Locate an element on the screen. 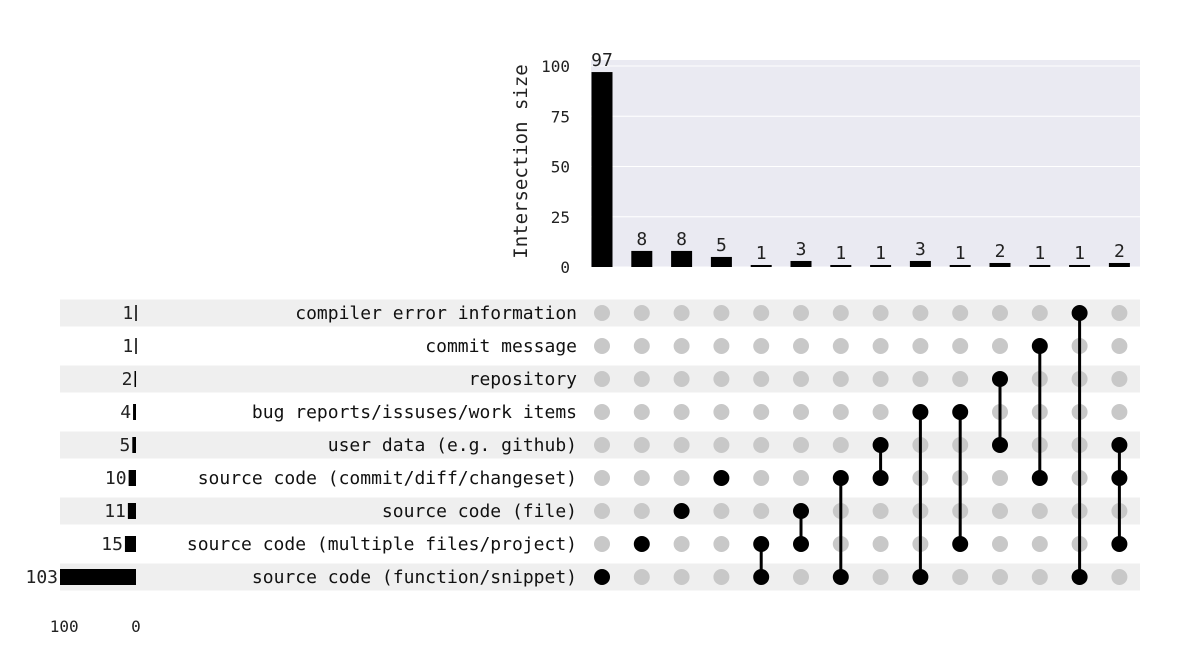  y-tick-label: 100 is located at coordinates (555, 66).